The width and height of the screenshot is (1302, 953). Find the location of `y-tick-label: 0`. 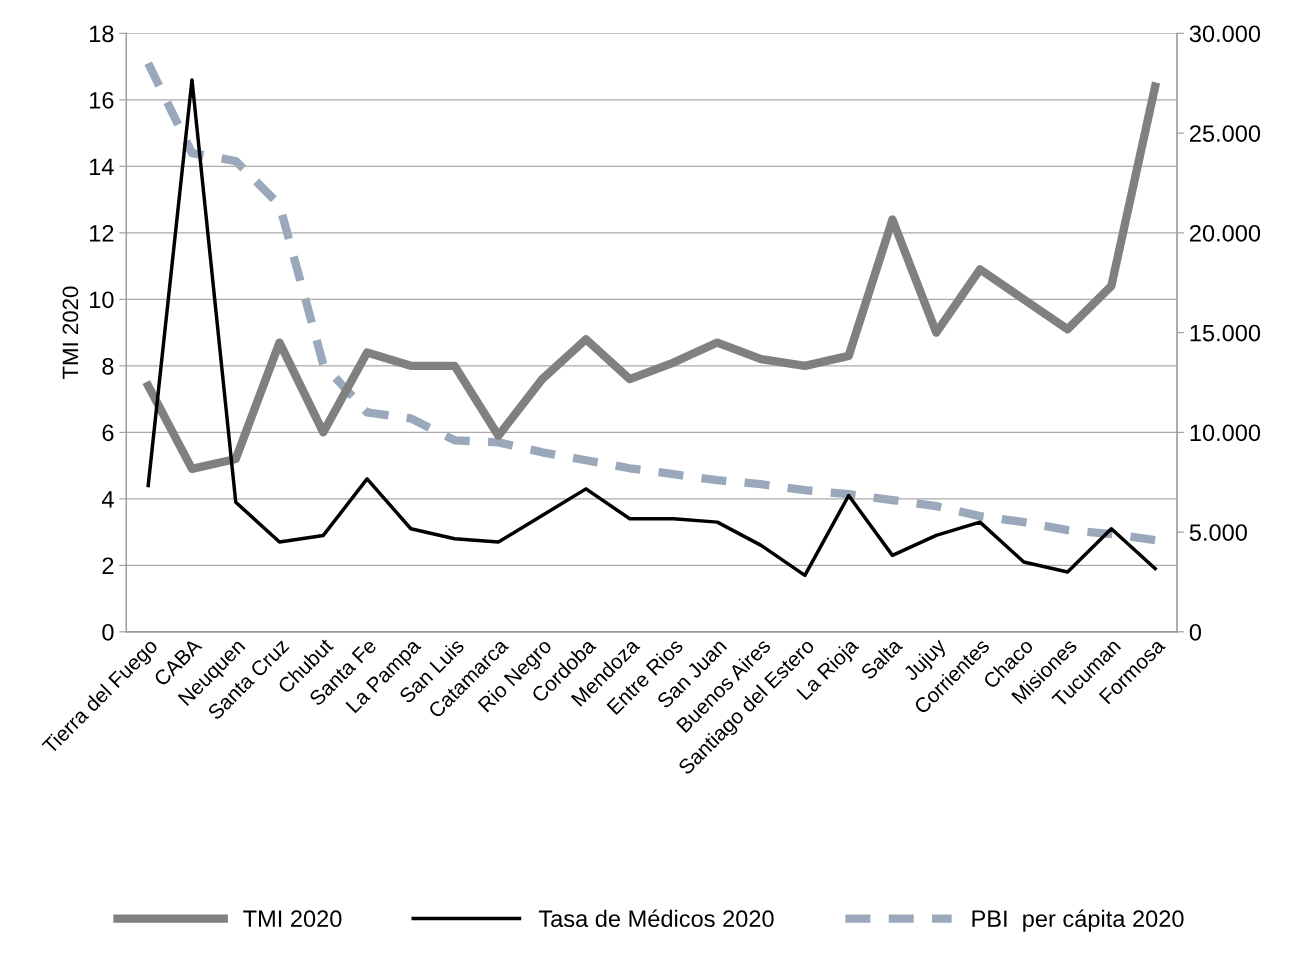

y-tick-label: 0 is located at coordinates (108, 632).